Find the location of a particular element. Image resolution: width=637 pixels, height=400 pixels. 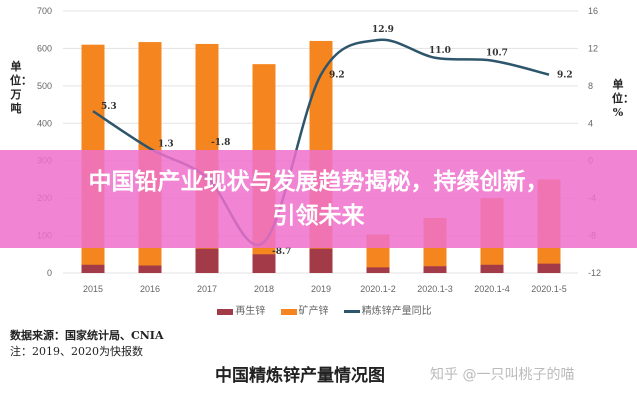

x-tick-label: 2016 is located at coordinates (150, 289).